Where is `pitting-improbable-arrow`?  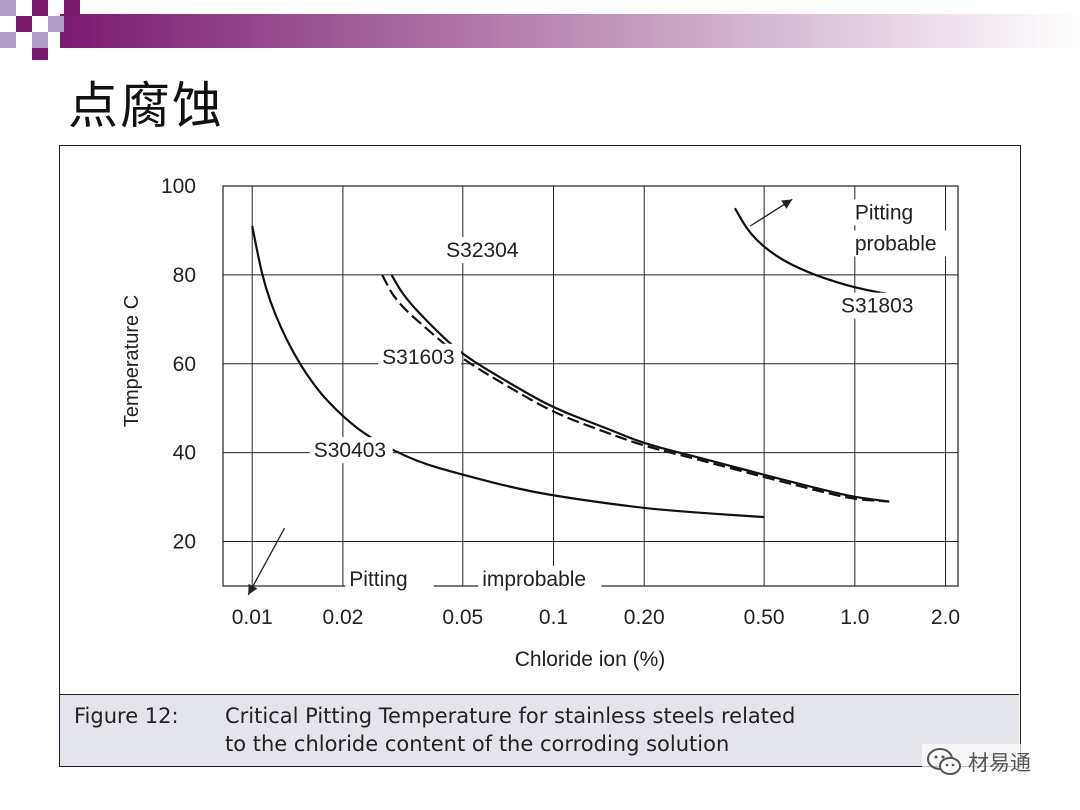 pitting-improbable-arrow is located at coordinates (266, 561).